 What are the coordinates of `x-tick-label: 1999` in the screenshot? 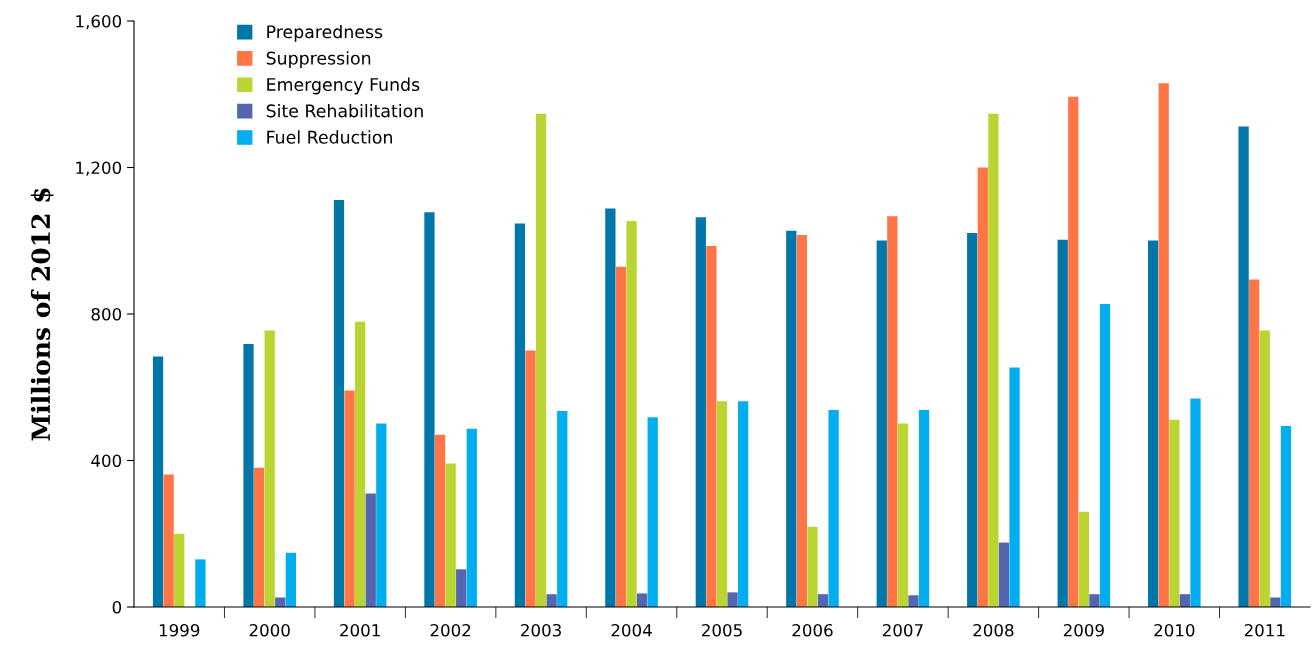 It's located at (179, 630).